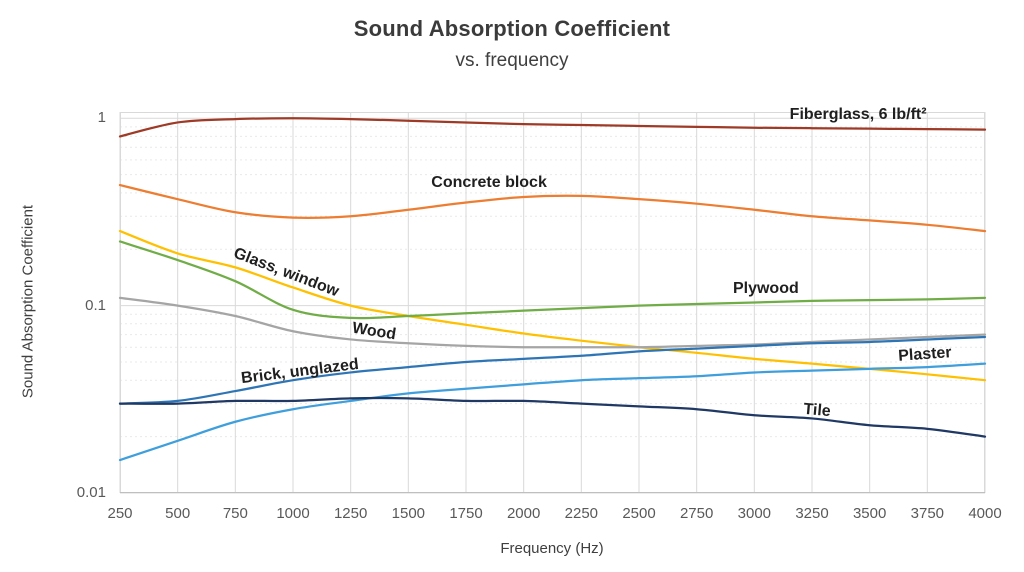 The image size is (1024, 572). I want to click on x-tick-label: 4000, so click(985, 513).